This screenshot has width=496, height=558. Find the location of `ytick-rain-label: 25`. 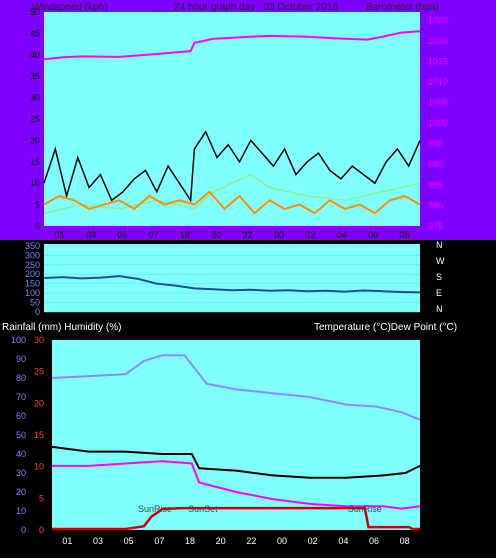

ytick-rain-label: 25 is located at coordinates (39, 372).